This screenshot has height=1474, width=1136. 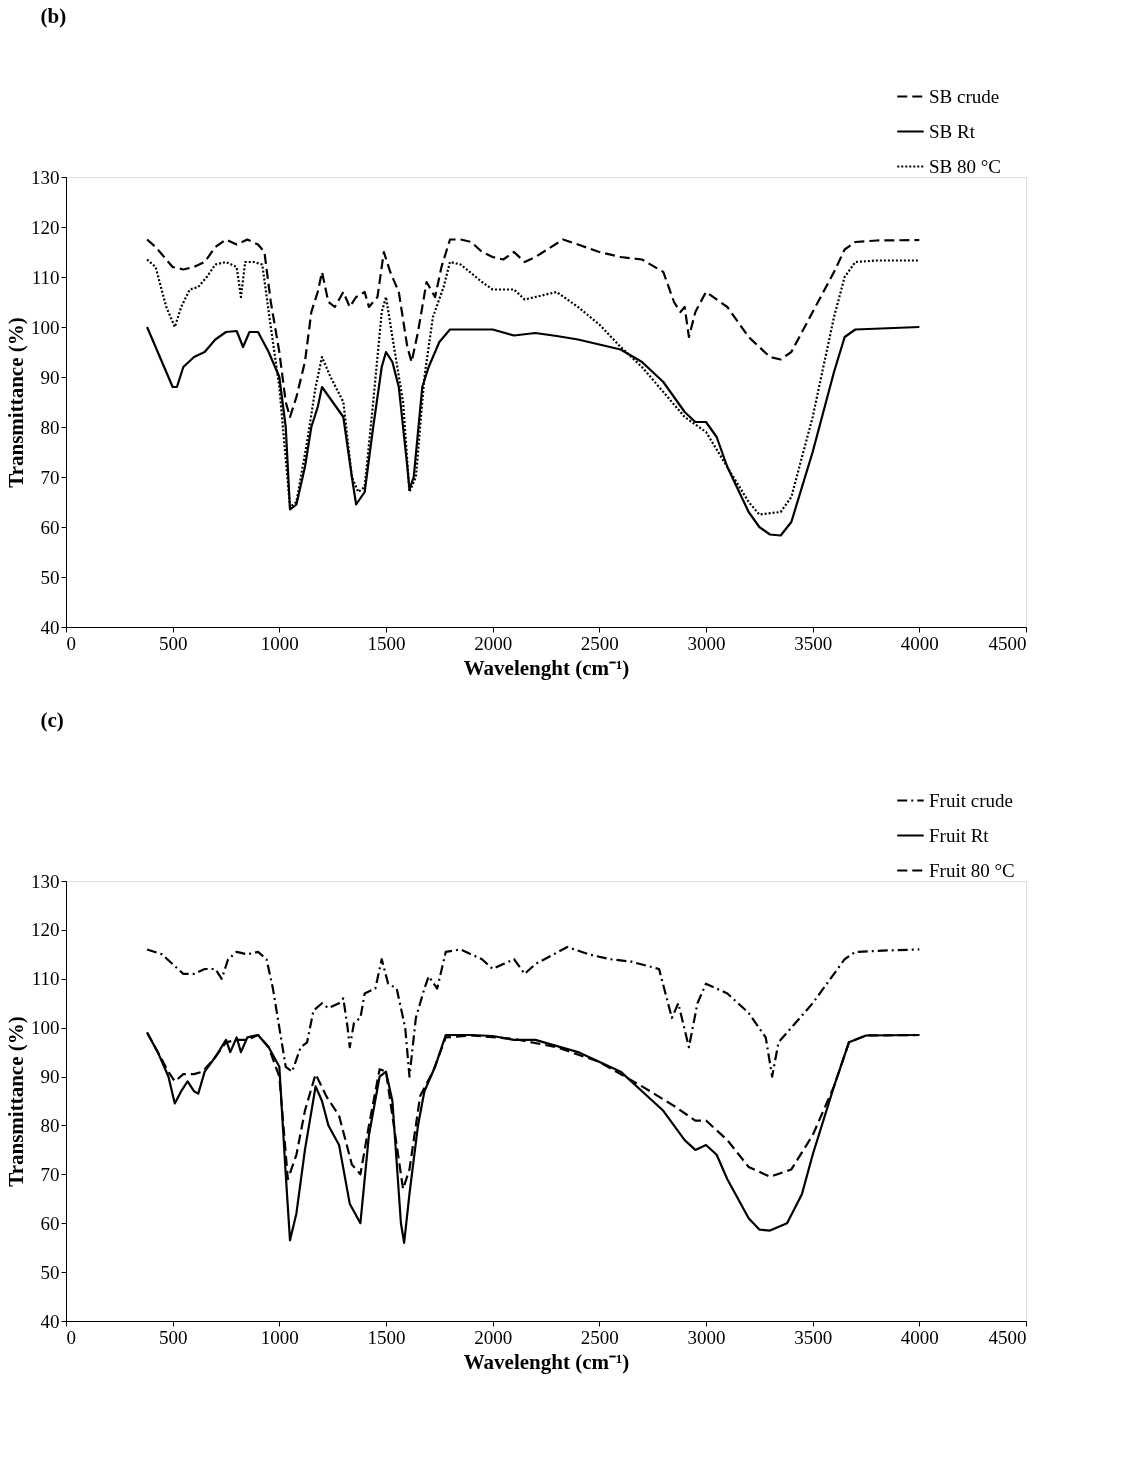 I want to click on legend-label: SB crude, so click(x=964, y=96).